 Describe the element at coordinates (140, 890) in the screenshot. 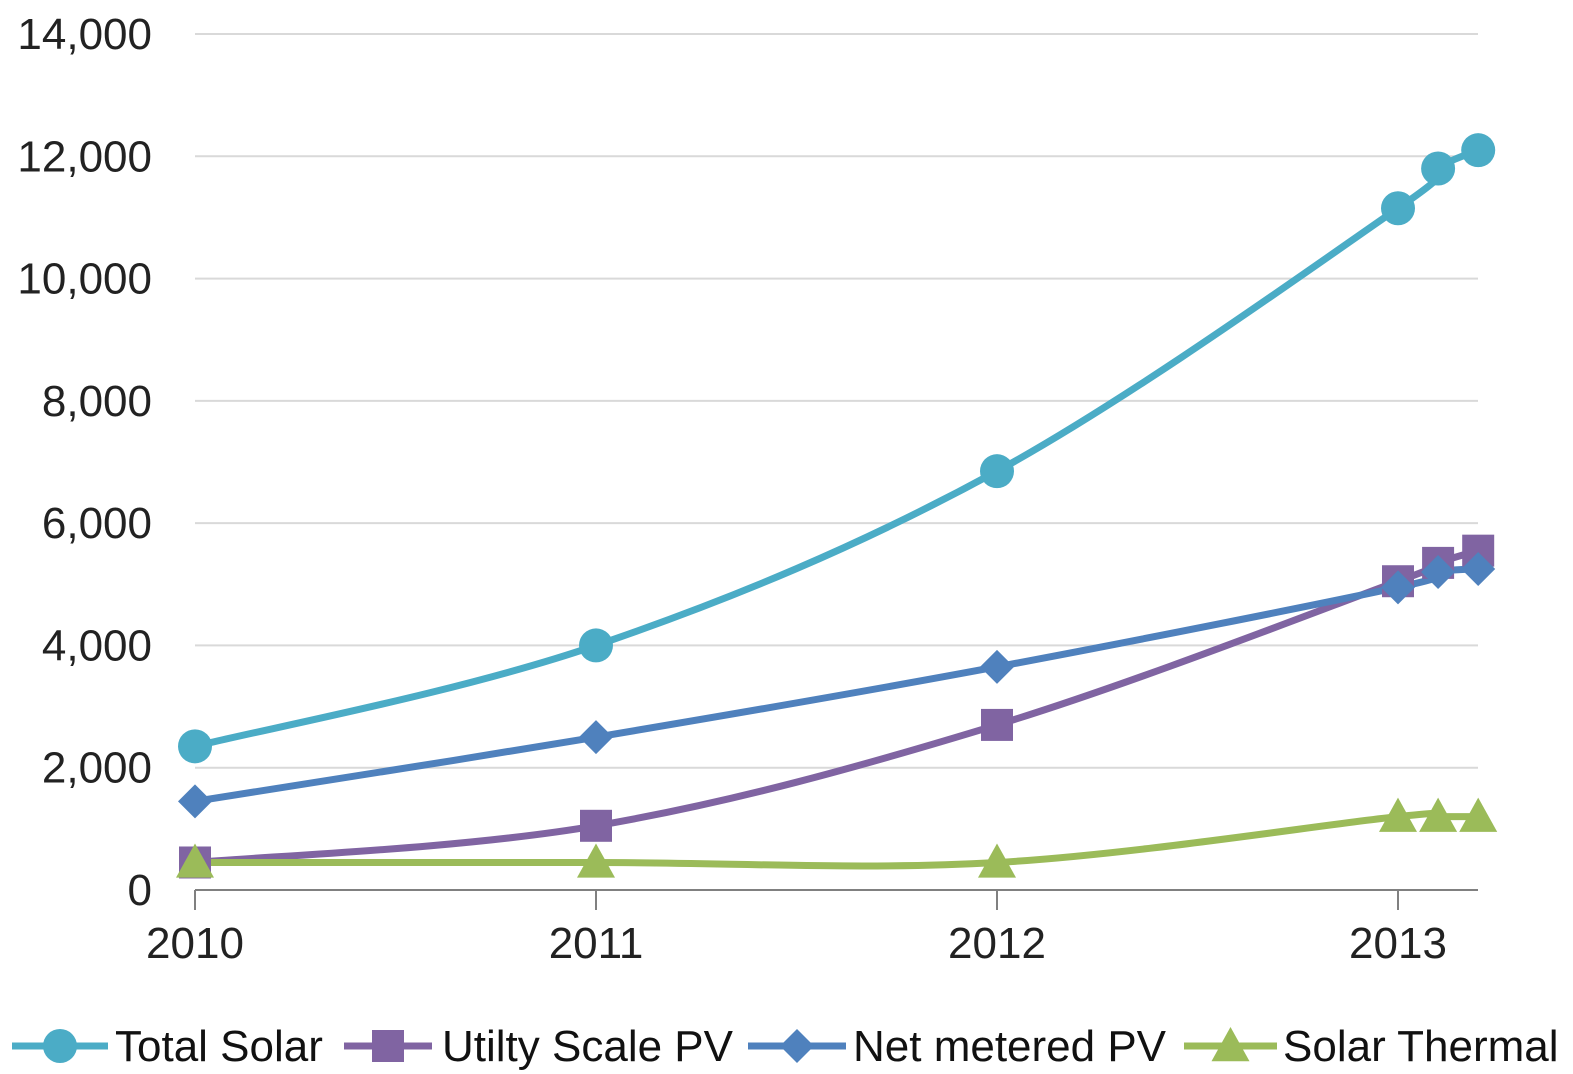

I see `y-tick-label: 0` at that location.